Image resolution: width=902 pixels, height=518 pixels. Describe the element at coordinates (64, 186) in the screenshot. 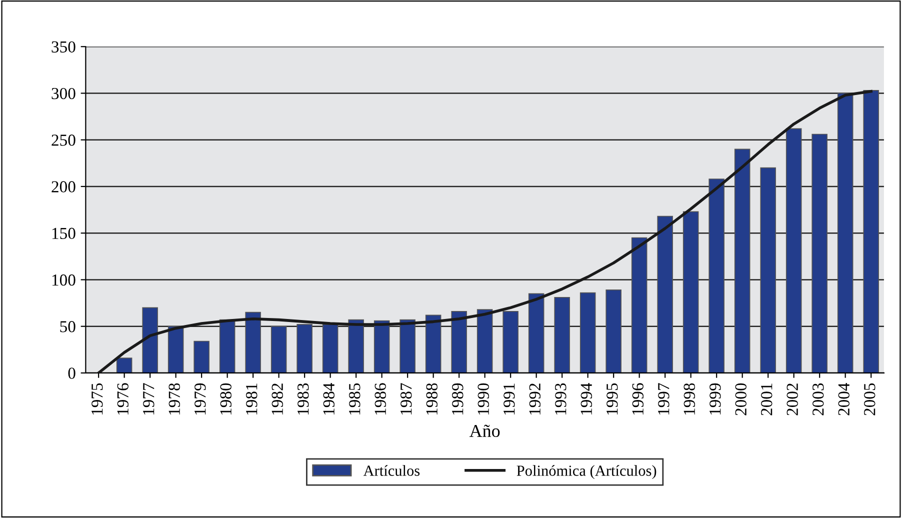

I see `y-tick-label: 200` at that location.